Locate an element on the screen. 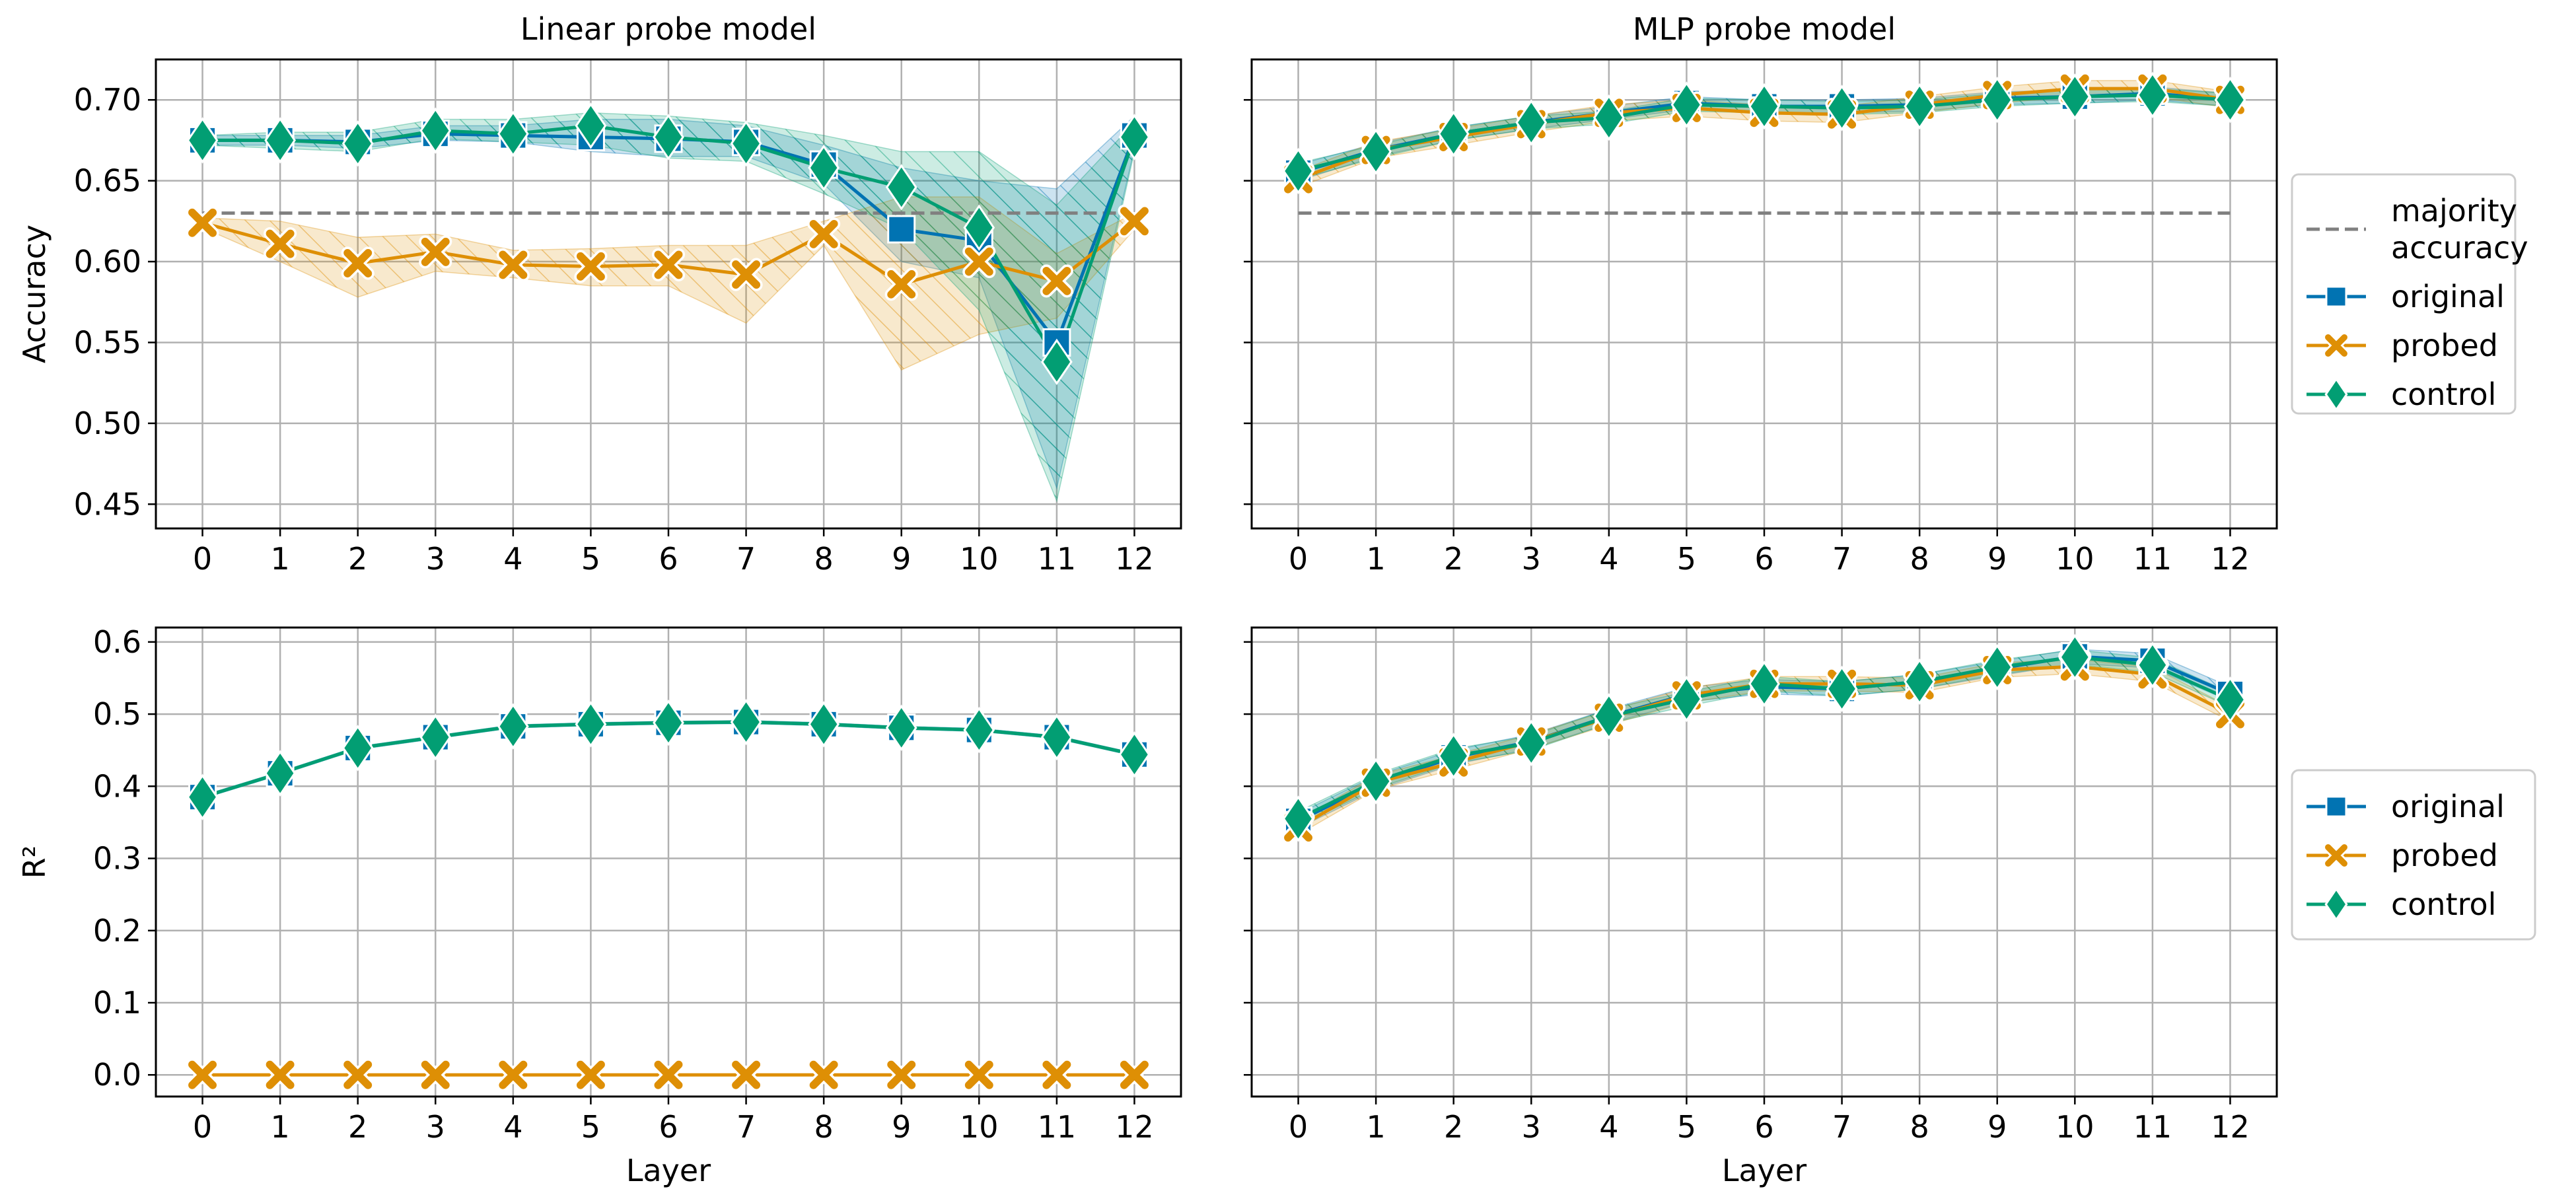 The height and width of the screenshot is (1189, 2576). y-tick-label: 0.2 is located at coordinates (117, 931).